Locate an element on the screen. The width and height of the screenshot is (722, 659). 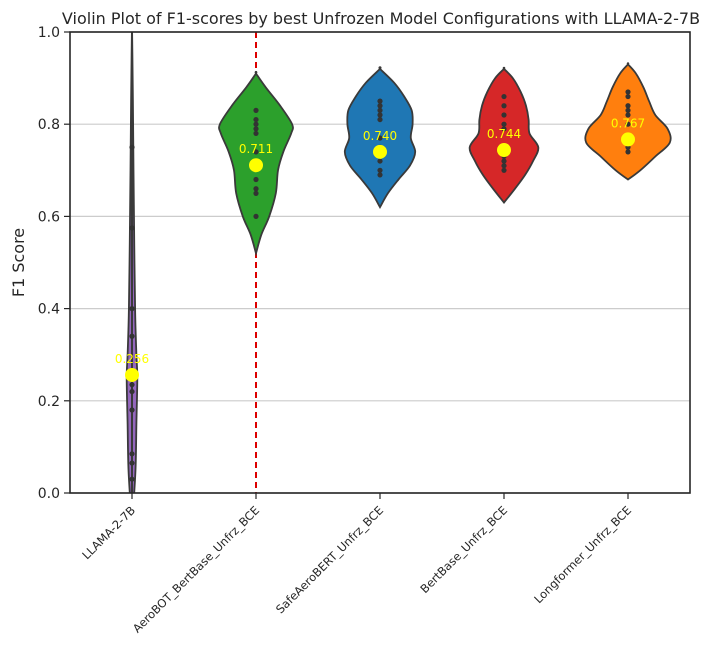
y-tick-label: 0.6 is located at coordinates (49, 217).